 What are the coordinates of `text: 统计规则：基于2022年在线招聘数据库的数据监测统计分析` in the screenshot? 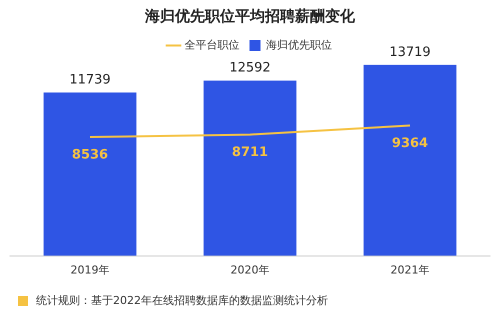 It's located at (182, 300).